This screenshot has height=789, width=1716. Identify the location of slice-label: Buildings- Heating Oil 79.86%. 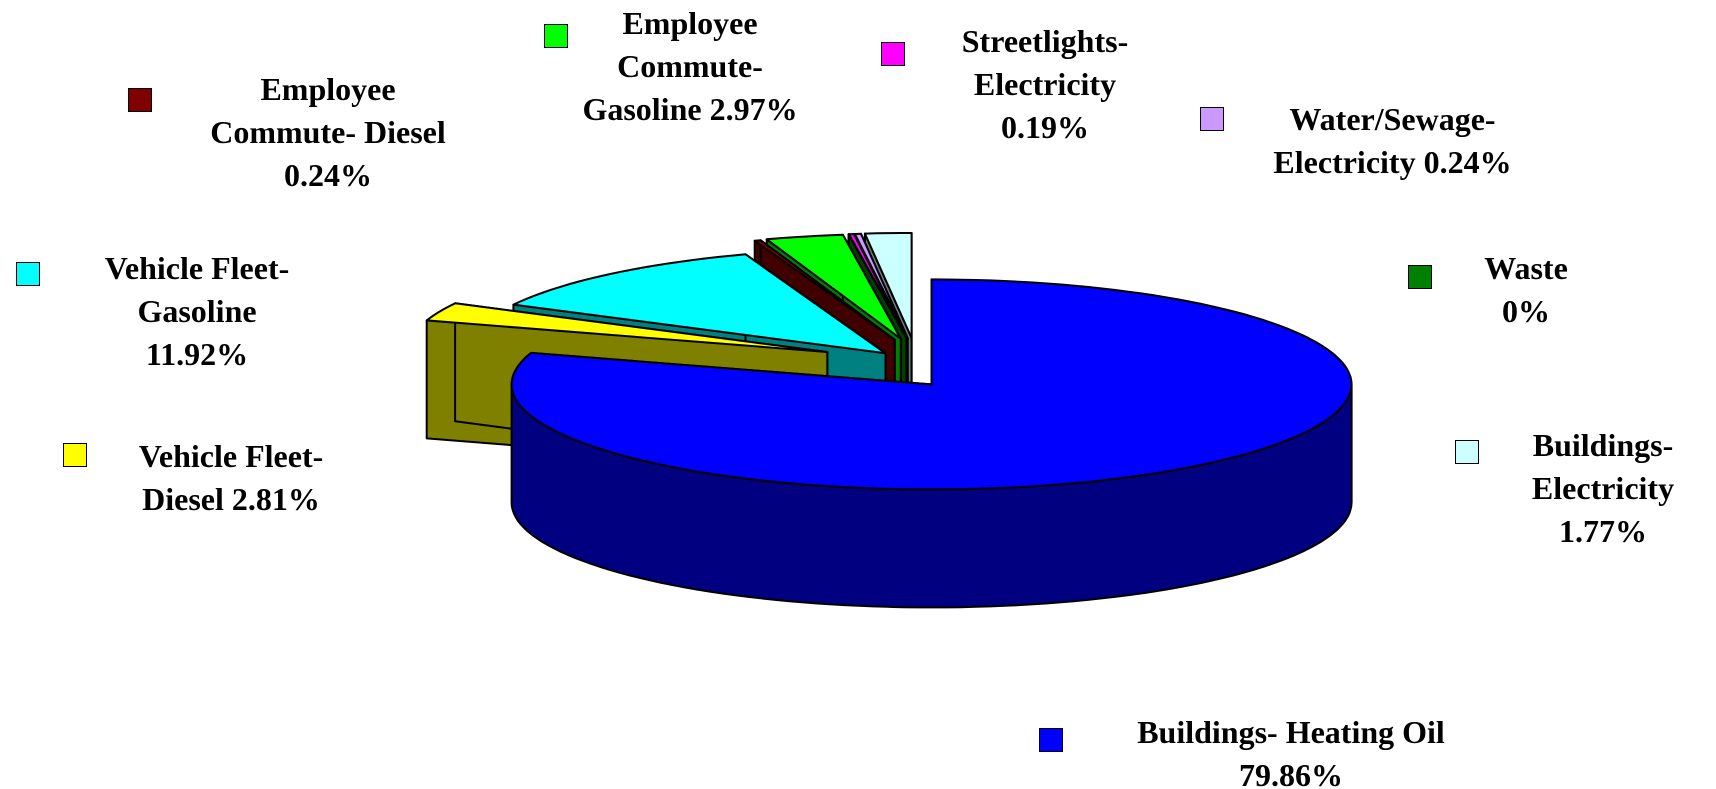
(1291, 750).